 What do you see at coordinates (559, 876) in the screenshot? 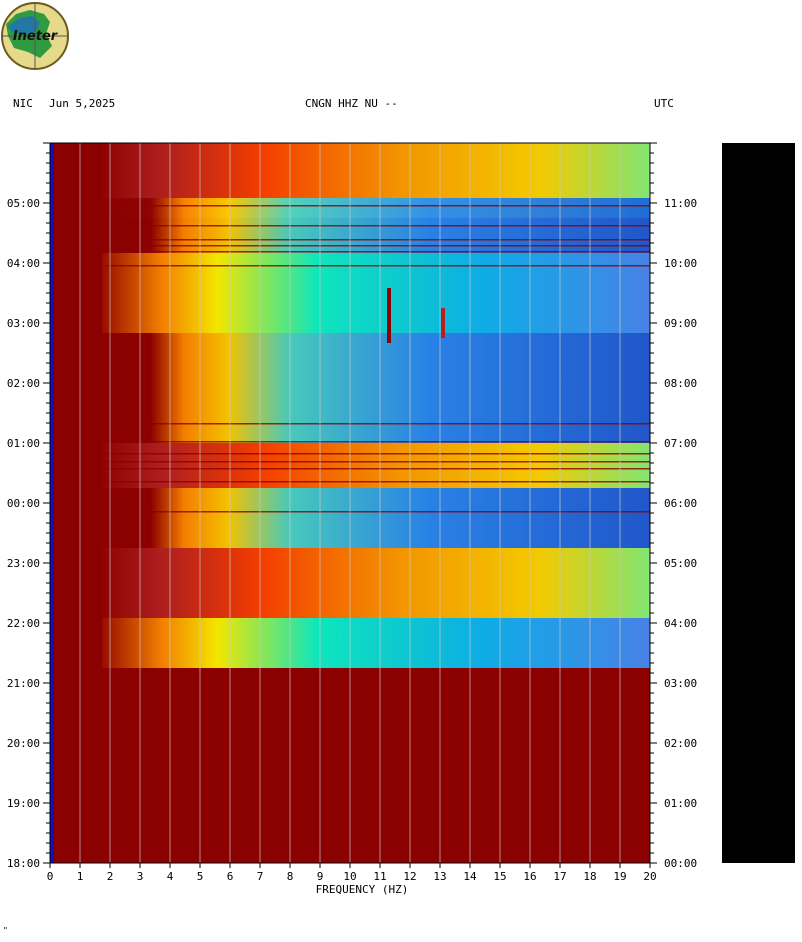
I see `x-tick-label: 17` at bounding box center [559, 876].